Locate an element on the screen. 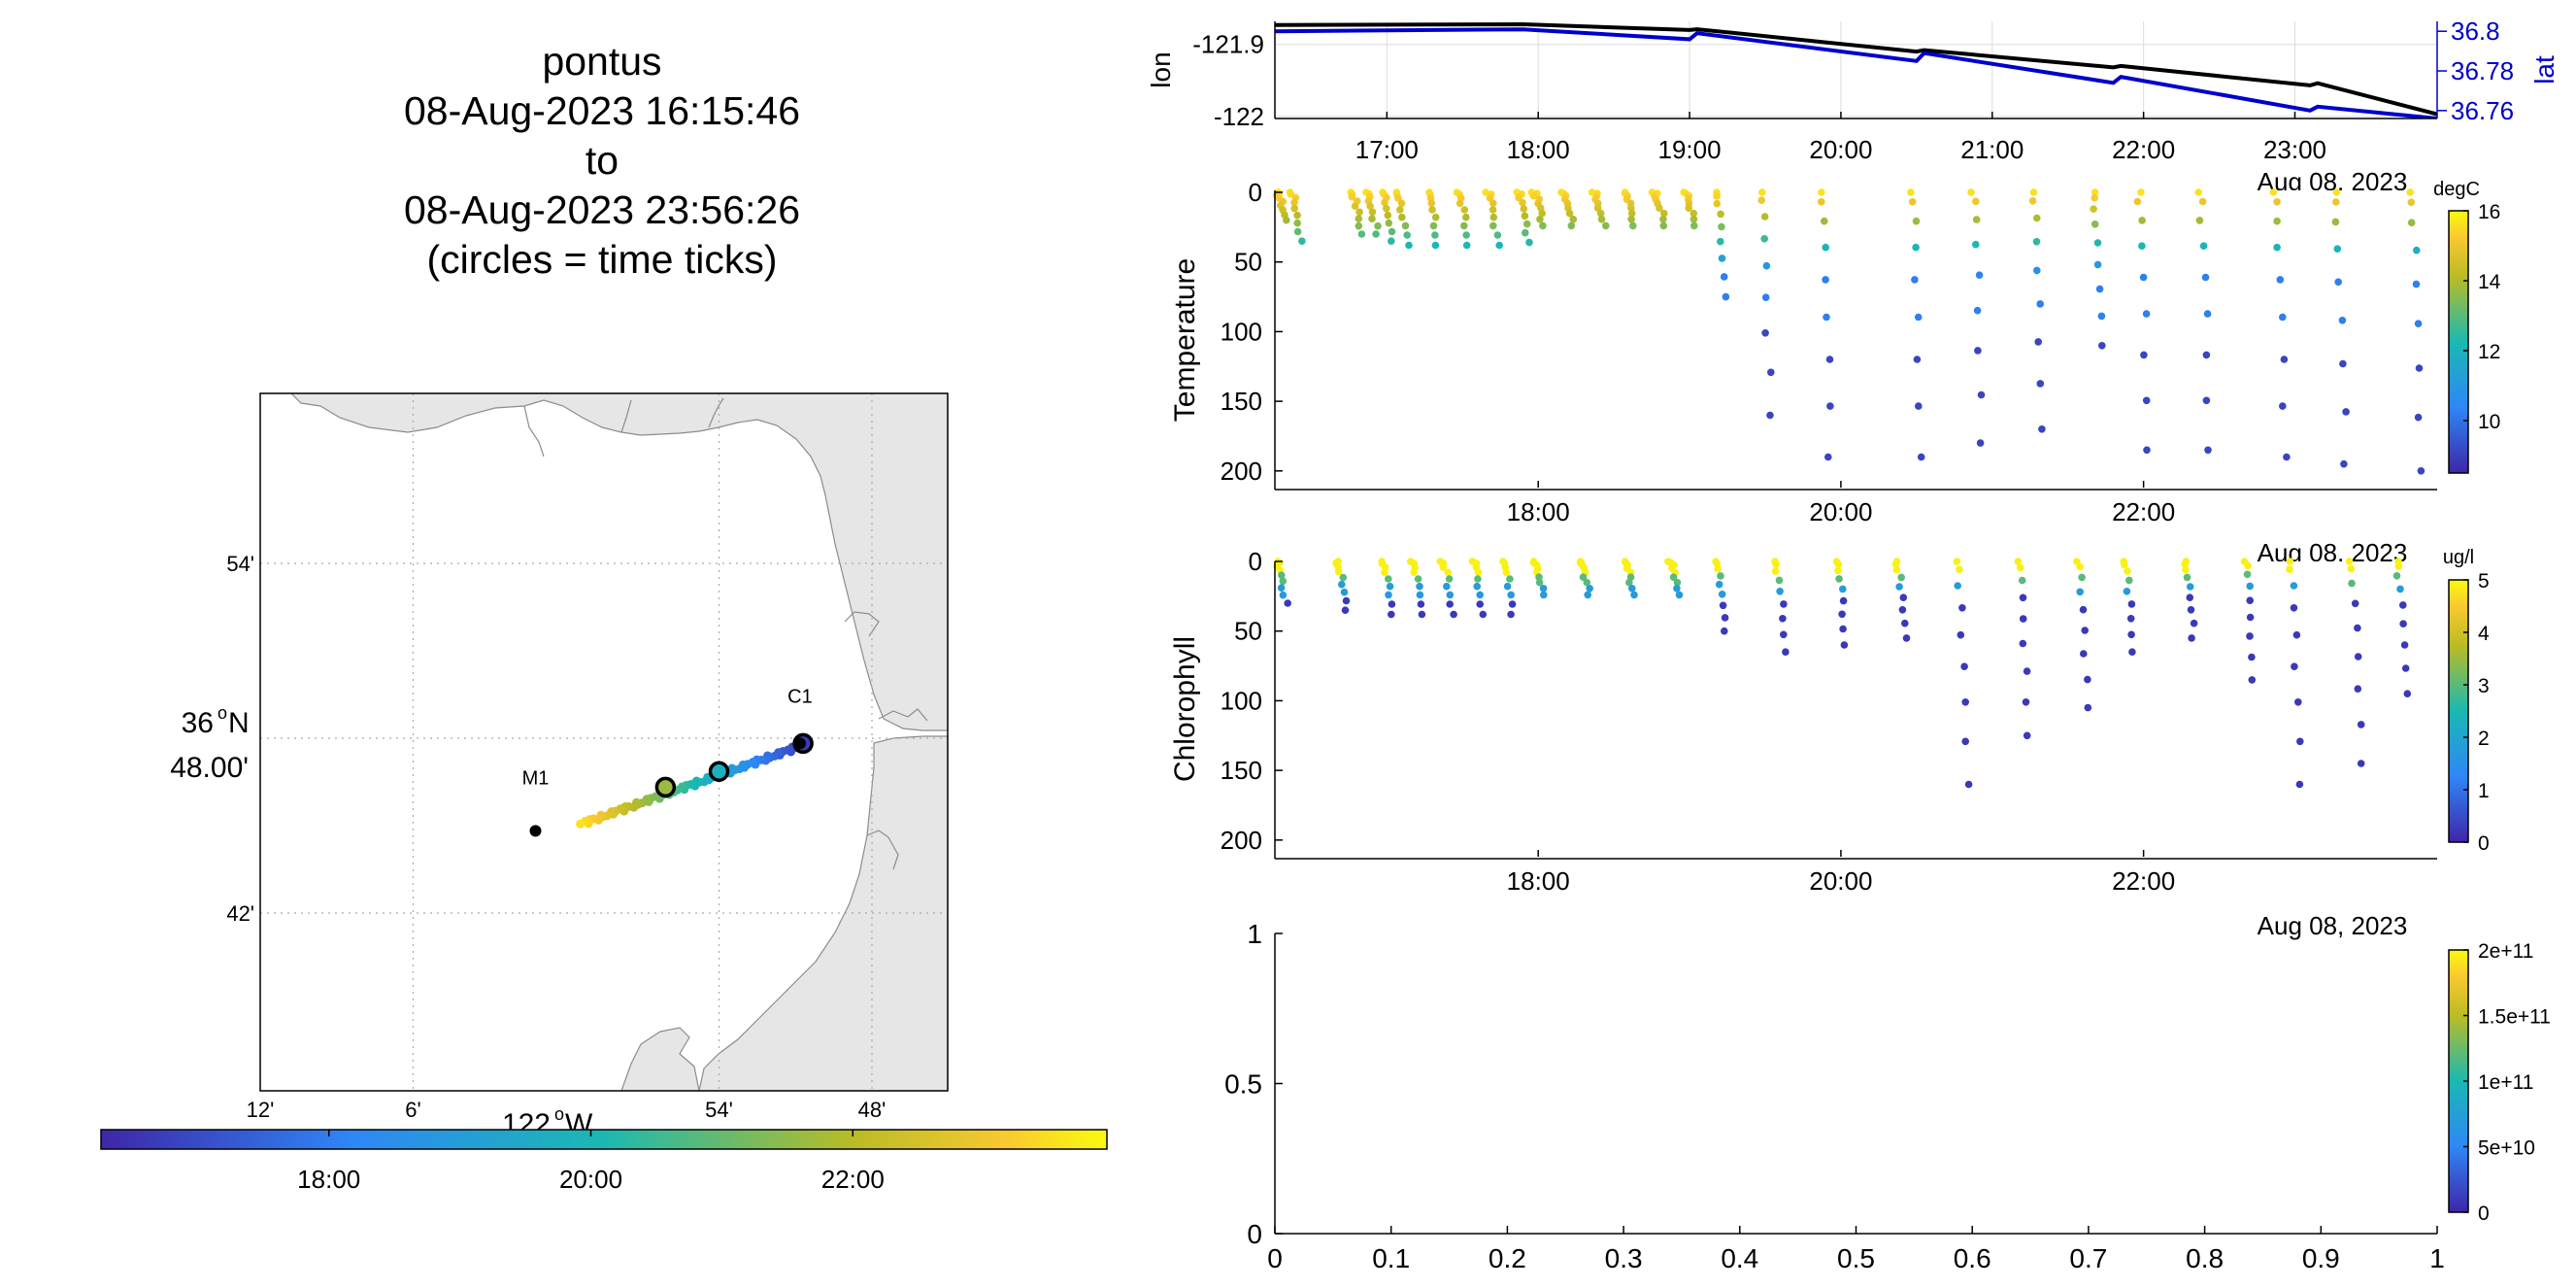  lat-degree-label: 36 is located at coordinates (198, 723).